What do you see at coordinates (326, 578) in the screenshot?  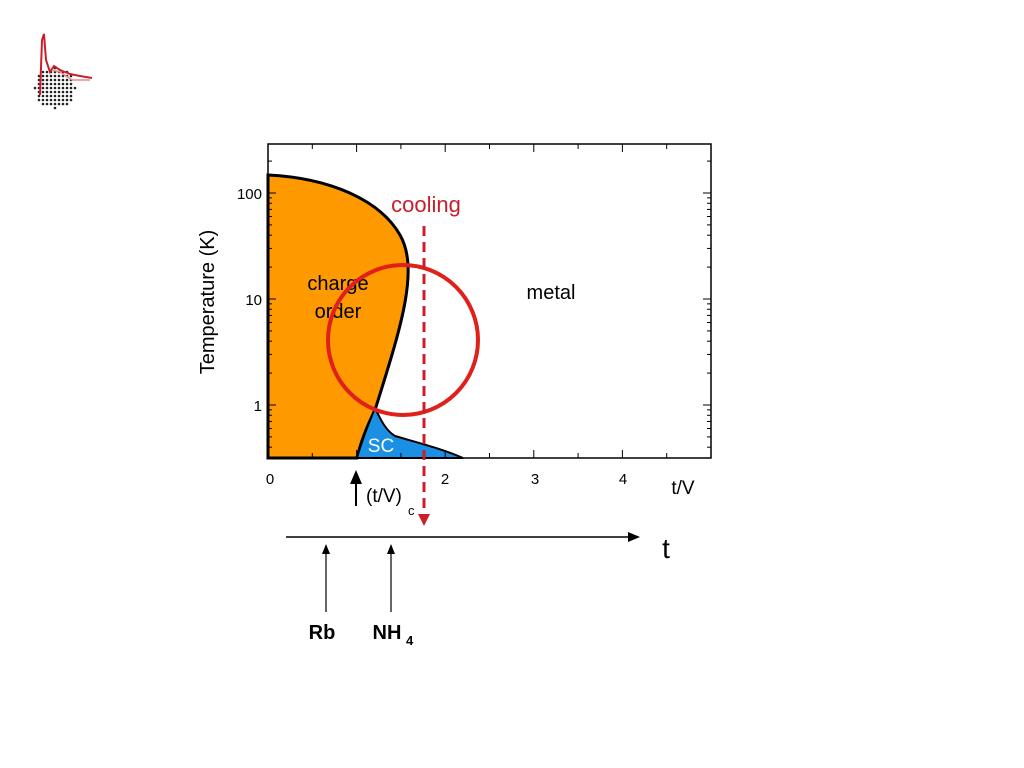 I see `rb-marker-arrow` at bounding box center [326, 578].